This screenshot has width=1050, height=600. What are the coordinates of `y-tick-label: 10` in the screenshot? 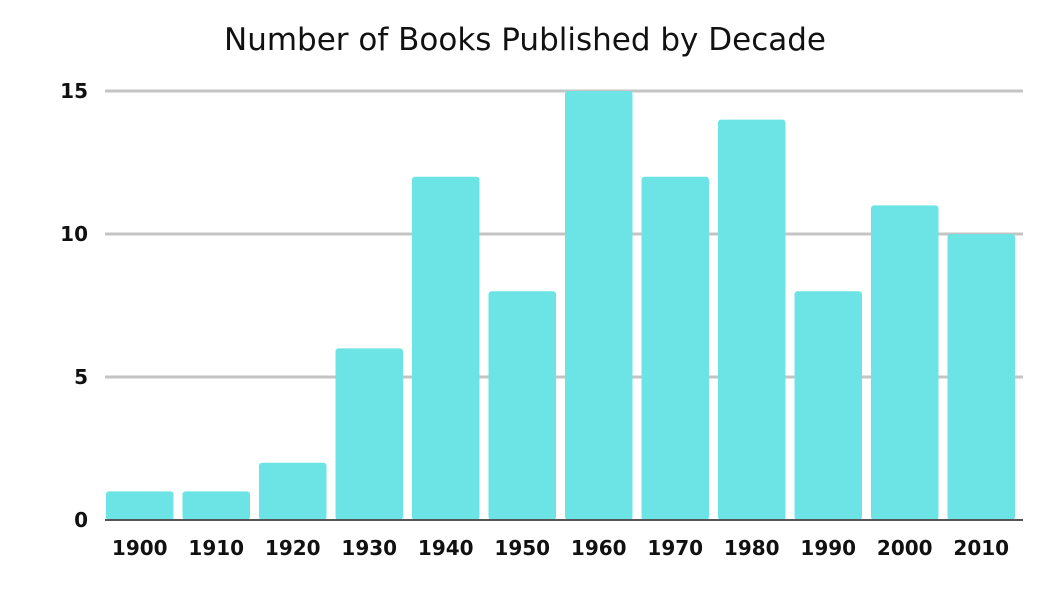 It's located at (74, 234).